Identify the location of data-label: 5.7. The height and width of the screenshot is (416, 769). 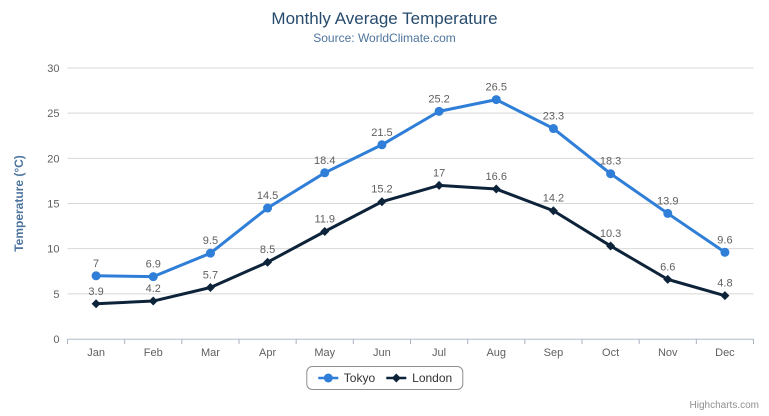
(210, 276).